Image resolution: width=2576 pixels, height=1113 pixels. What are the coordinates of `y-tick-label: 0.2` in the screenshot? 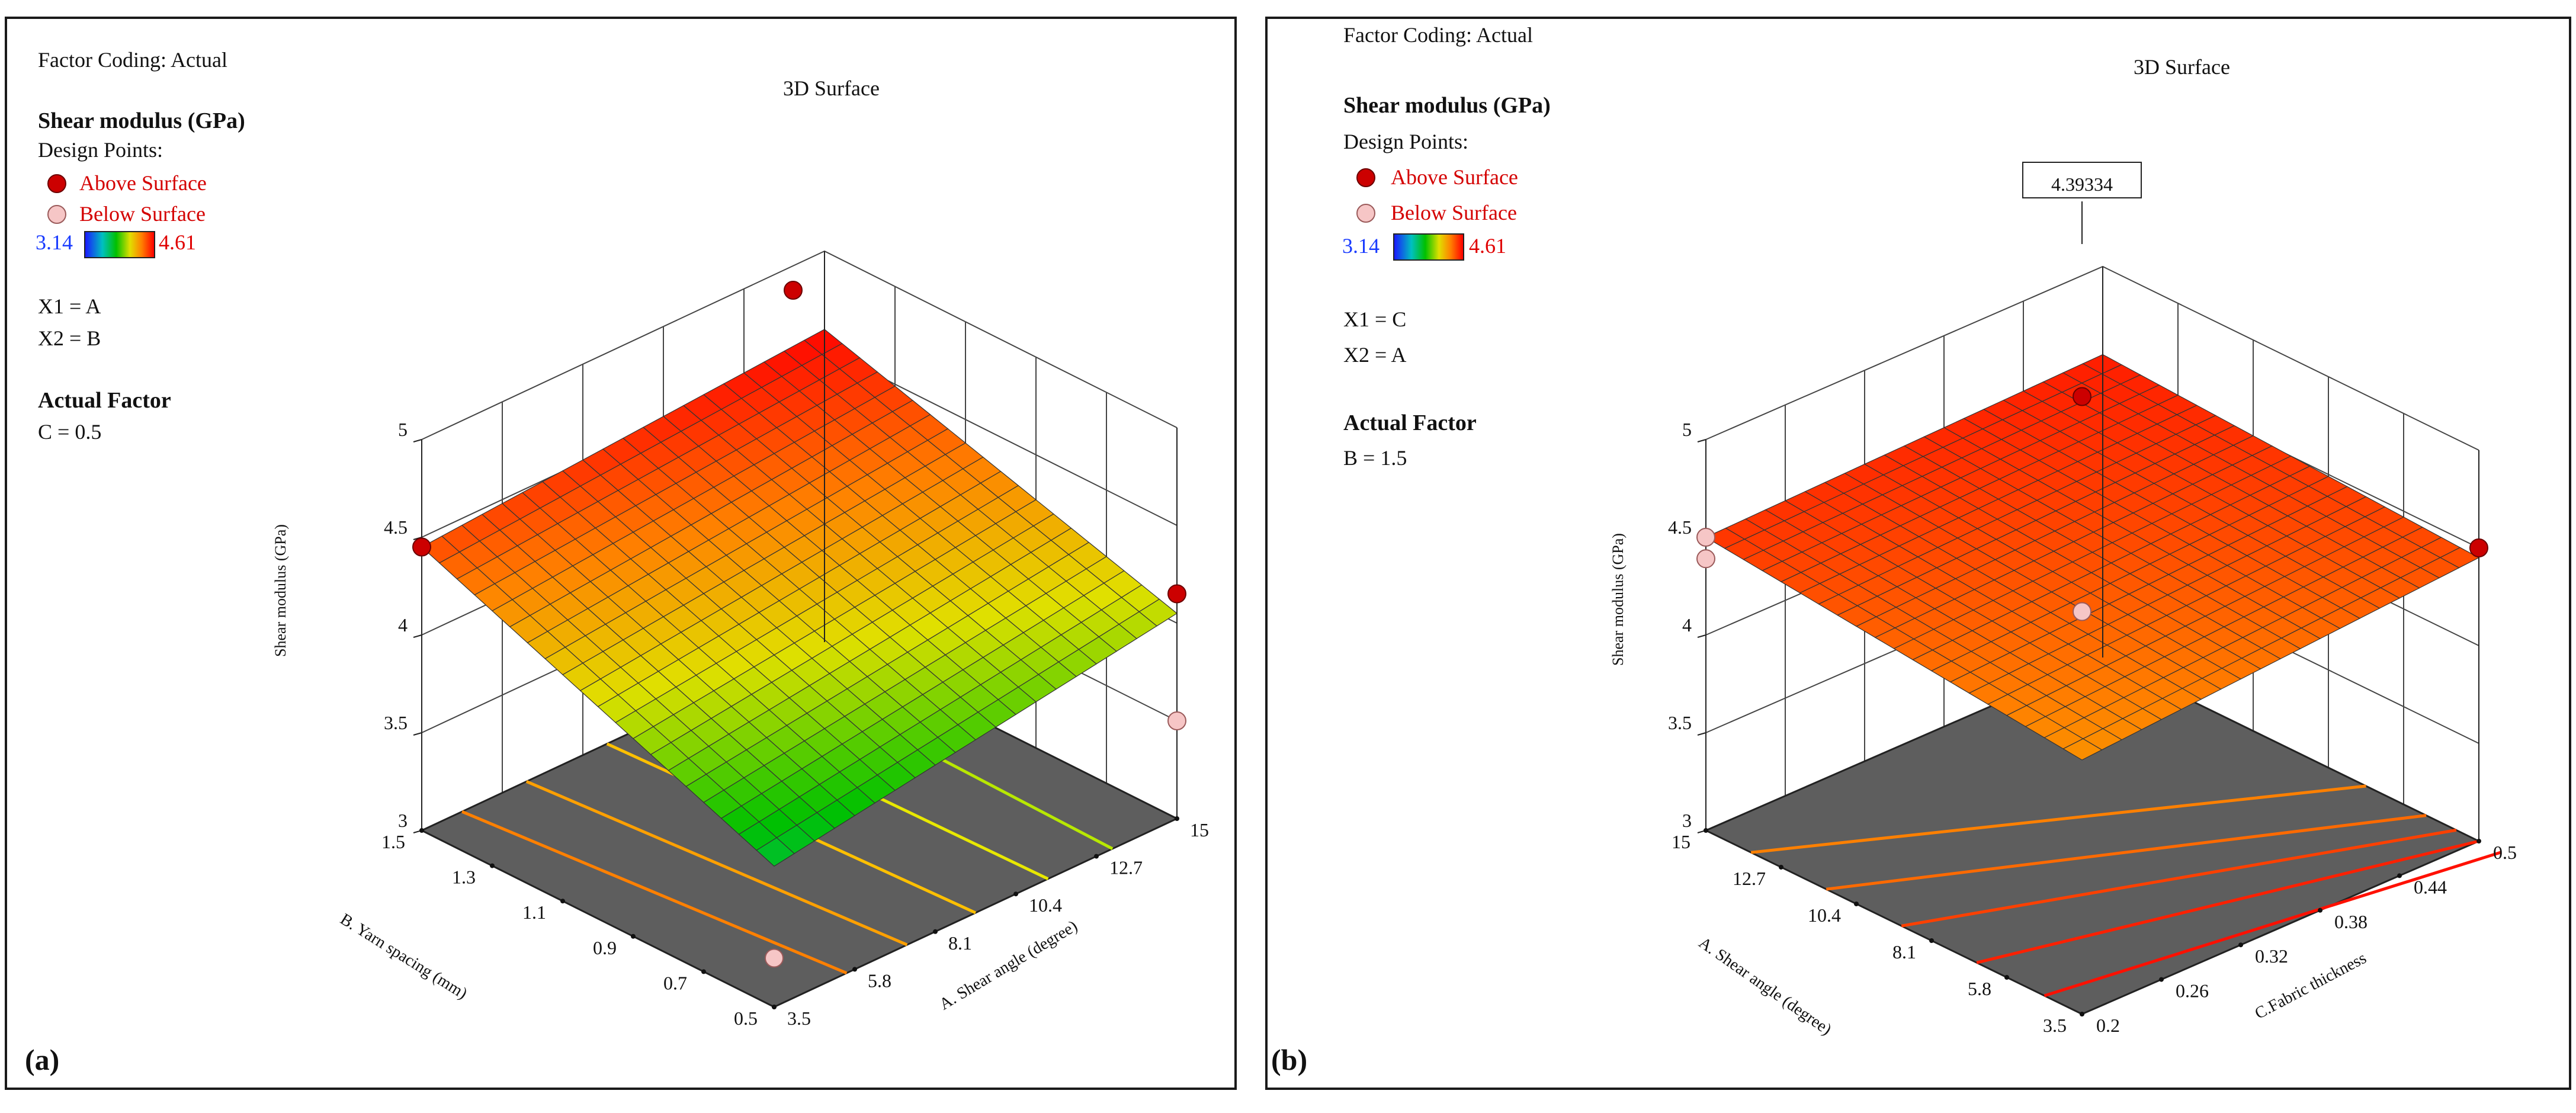 It's located at (2108, 1026).